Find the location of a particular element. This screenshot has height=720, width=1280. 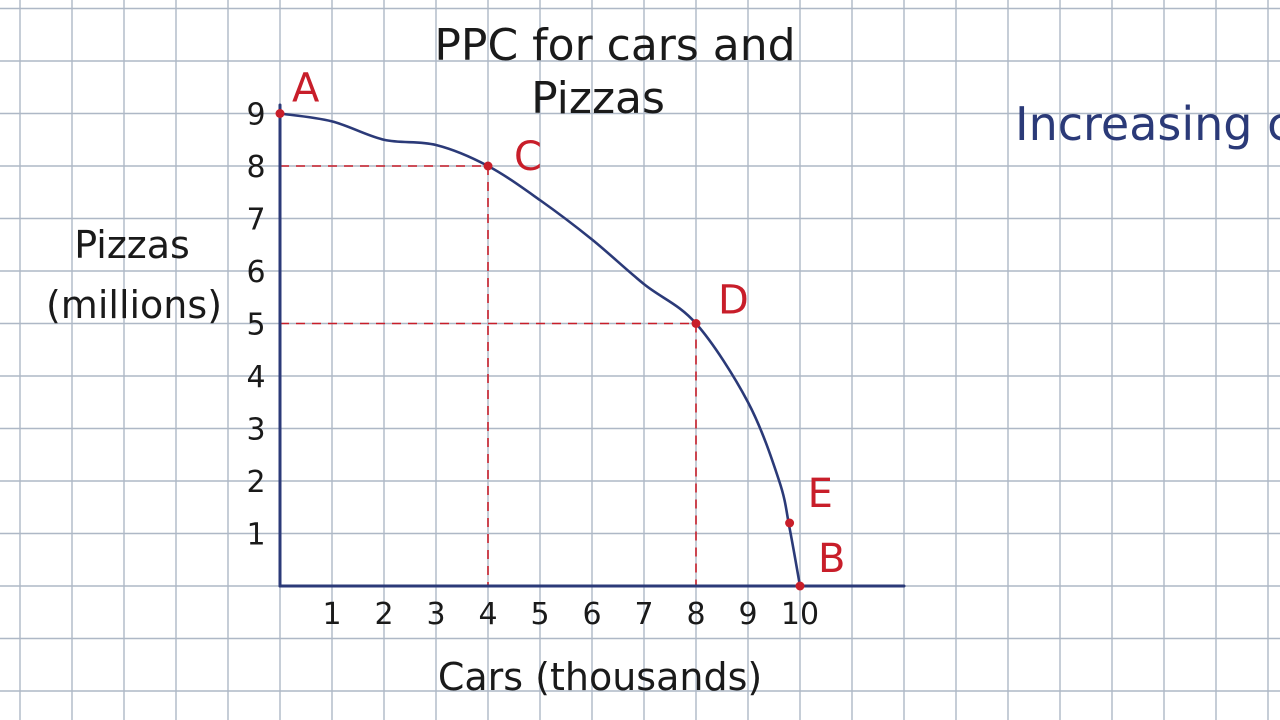

y-tick-label: 3 is located at coordinates (255, 430).